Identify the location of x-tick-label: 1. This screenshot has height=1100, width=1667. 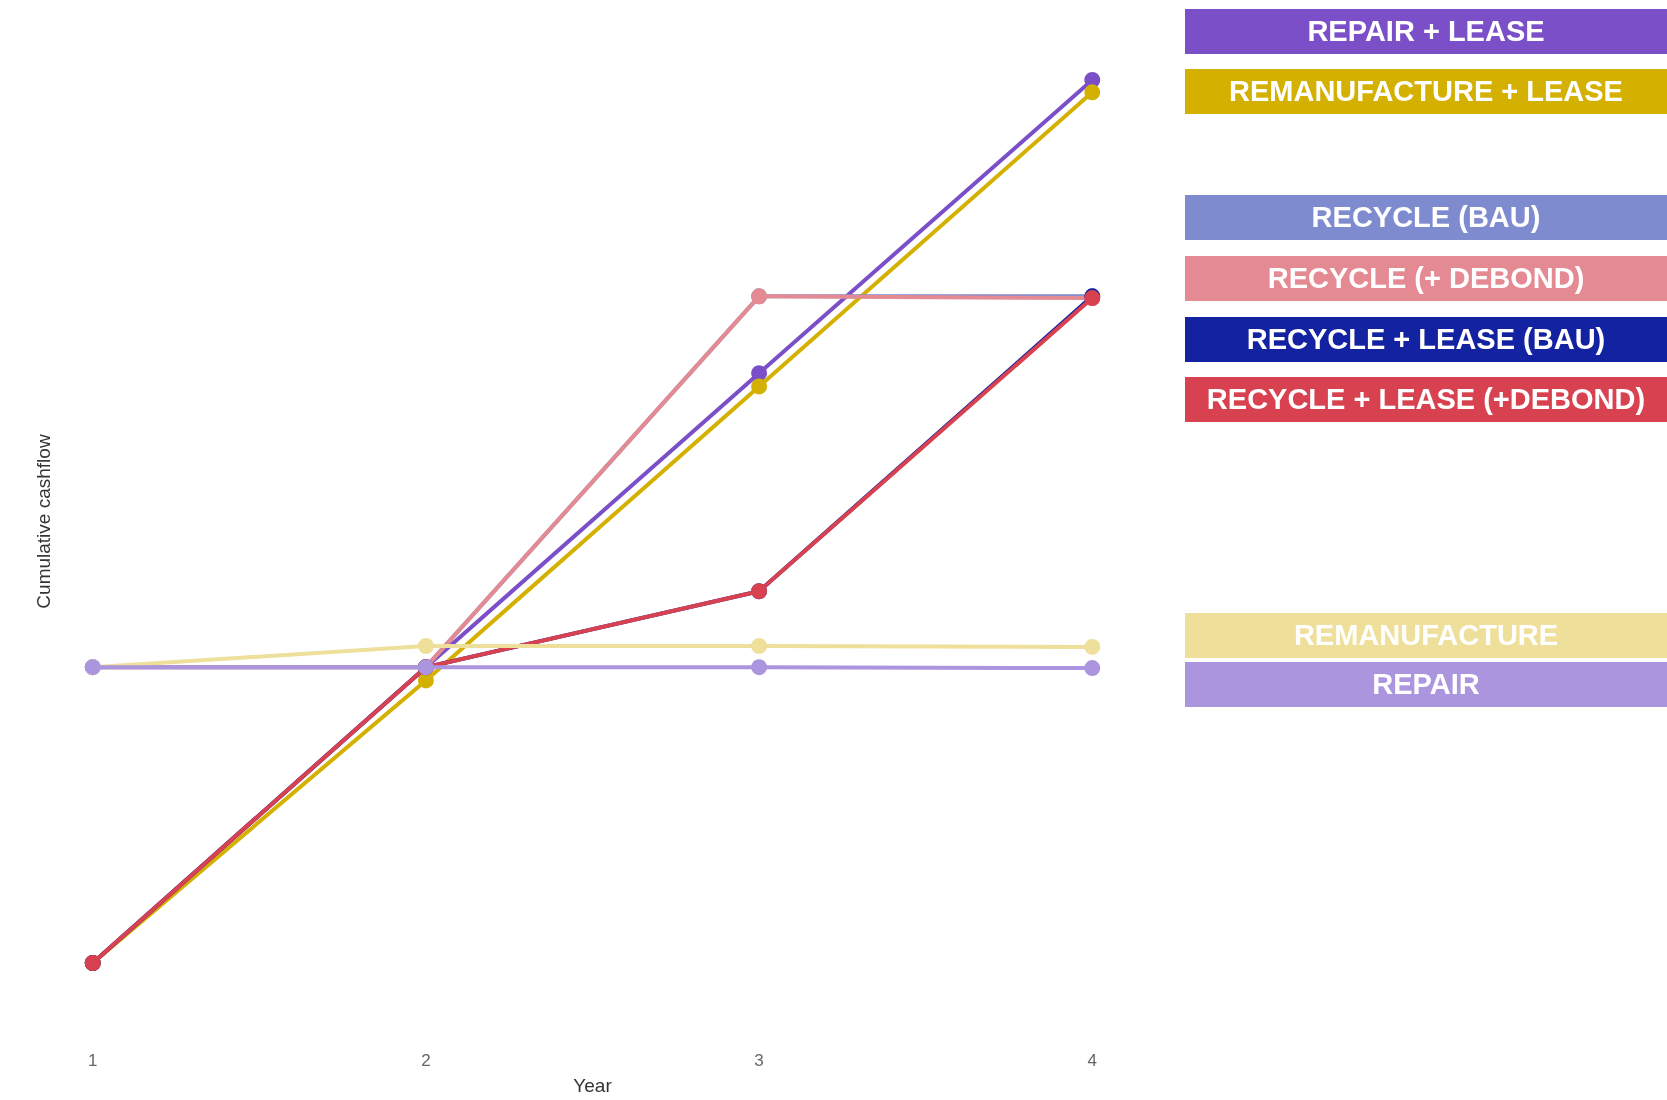
(92, 1060).